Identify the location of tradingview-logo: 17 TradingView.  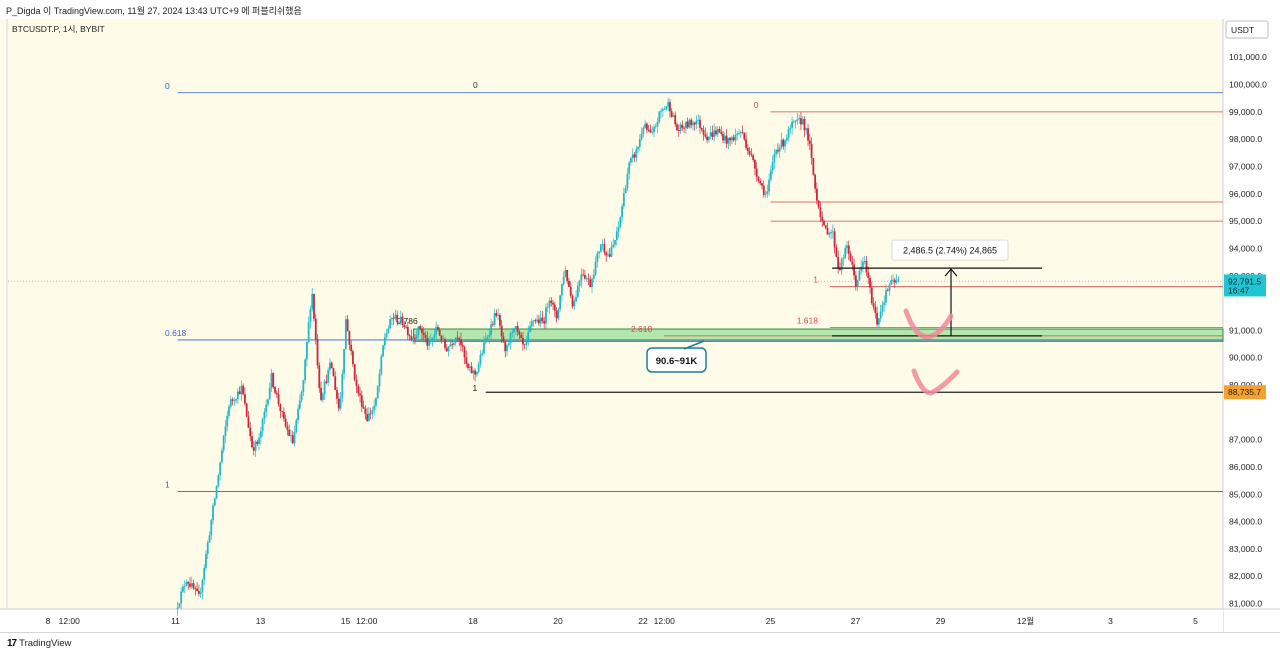
(39, 643).